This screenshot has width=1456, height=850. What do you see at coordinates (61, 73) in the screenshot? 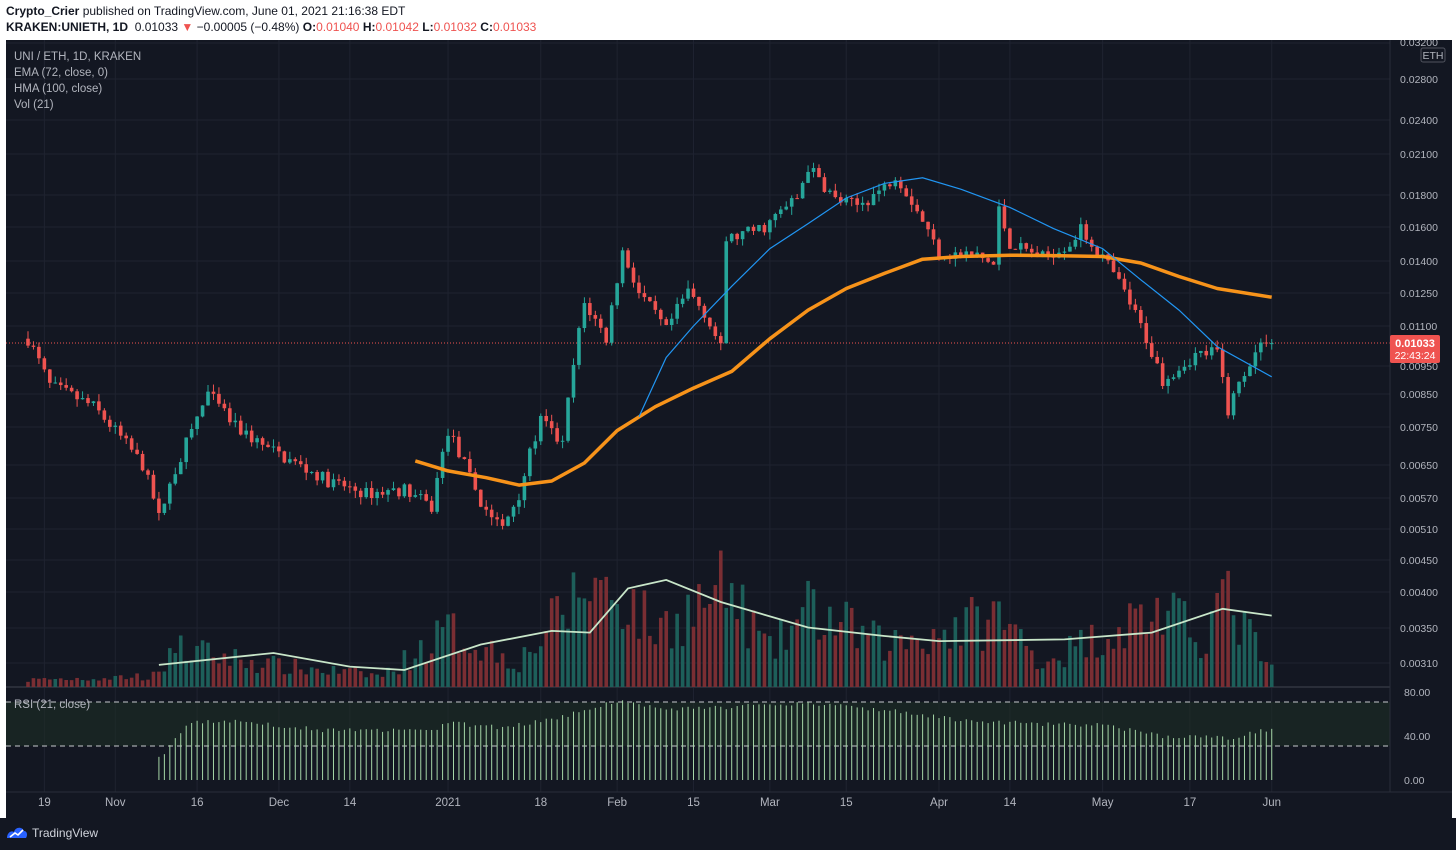
I see `legend-ema: EMA (72, close, 0)` at bounding box center [61, 73].